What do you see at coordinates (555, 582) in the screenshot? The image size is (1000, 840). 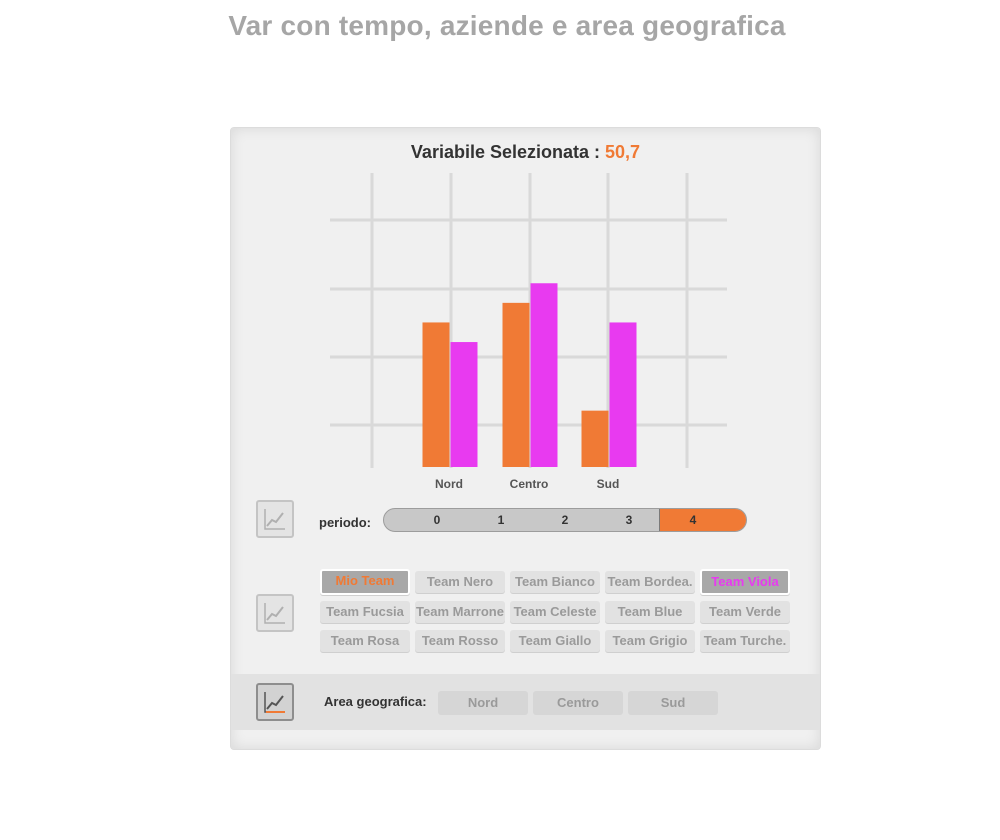 I see `team-button-team-bianco: Team Bianco` at bounding box center [555, 582].